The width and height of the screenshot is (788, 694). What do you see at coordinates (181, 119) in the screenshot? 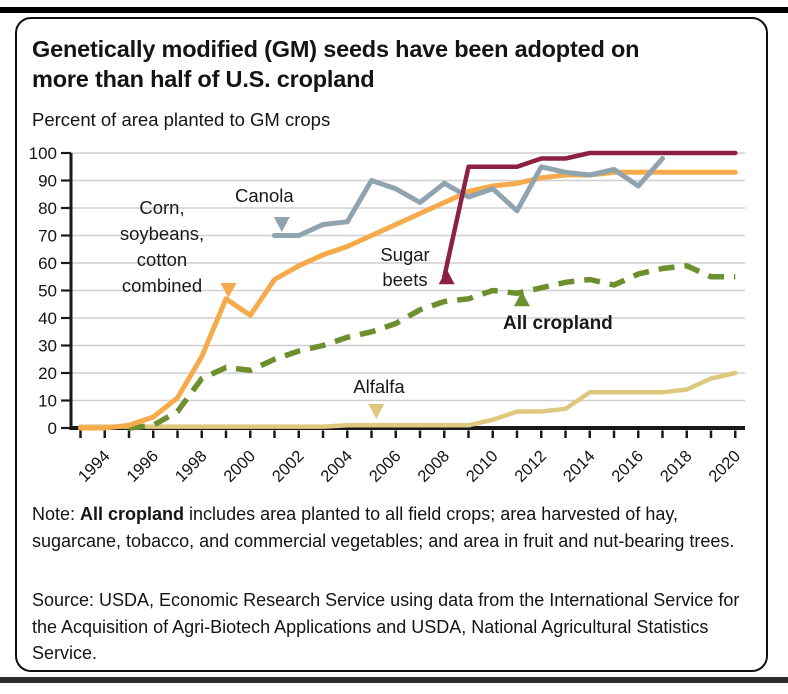
I see `figure-subtitle: Percent of area planted to GM crops` at bounding box center [181, 119].